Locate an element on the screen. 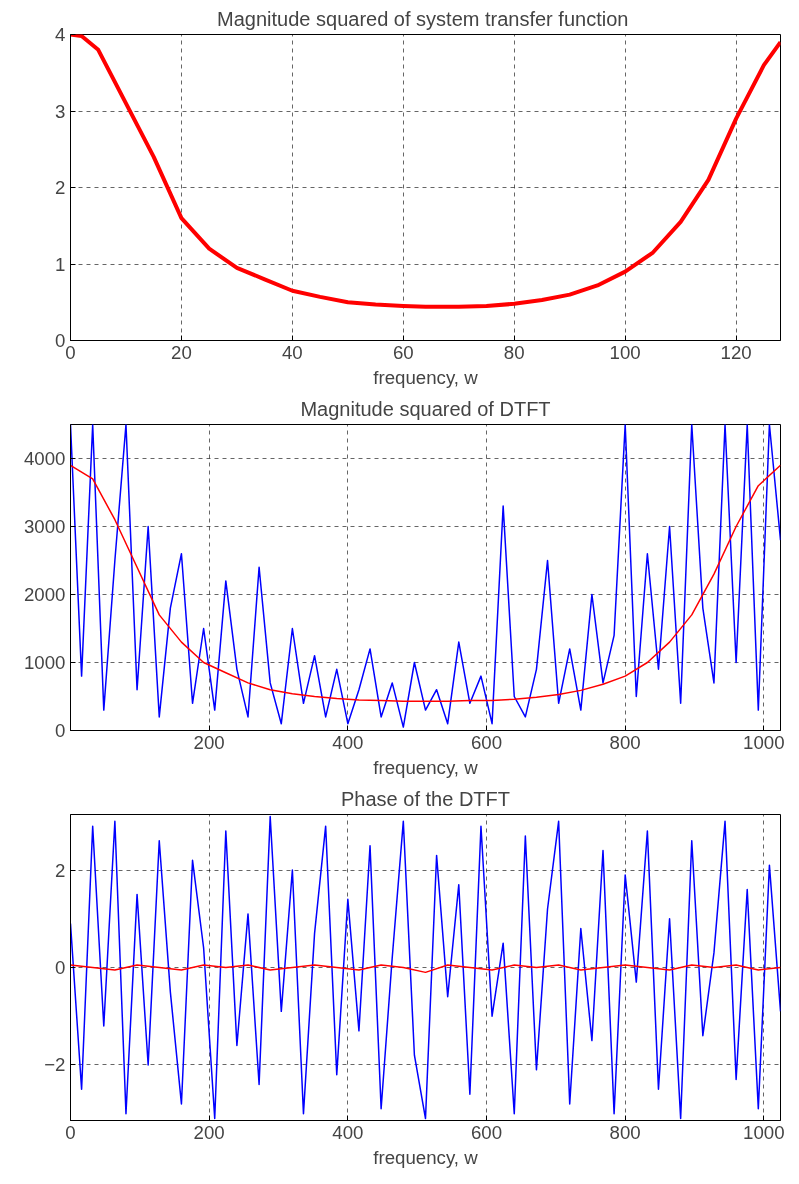 The width and height of the screenshot is (799, 1184). y-tick-label: 0 is located at coordinates (60, 967).